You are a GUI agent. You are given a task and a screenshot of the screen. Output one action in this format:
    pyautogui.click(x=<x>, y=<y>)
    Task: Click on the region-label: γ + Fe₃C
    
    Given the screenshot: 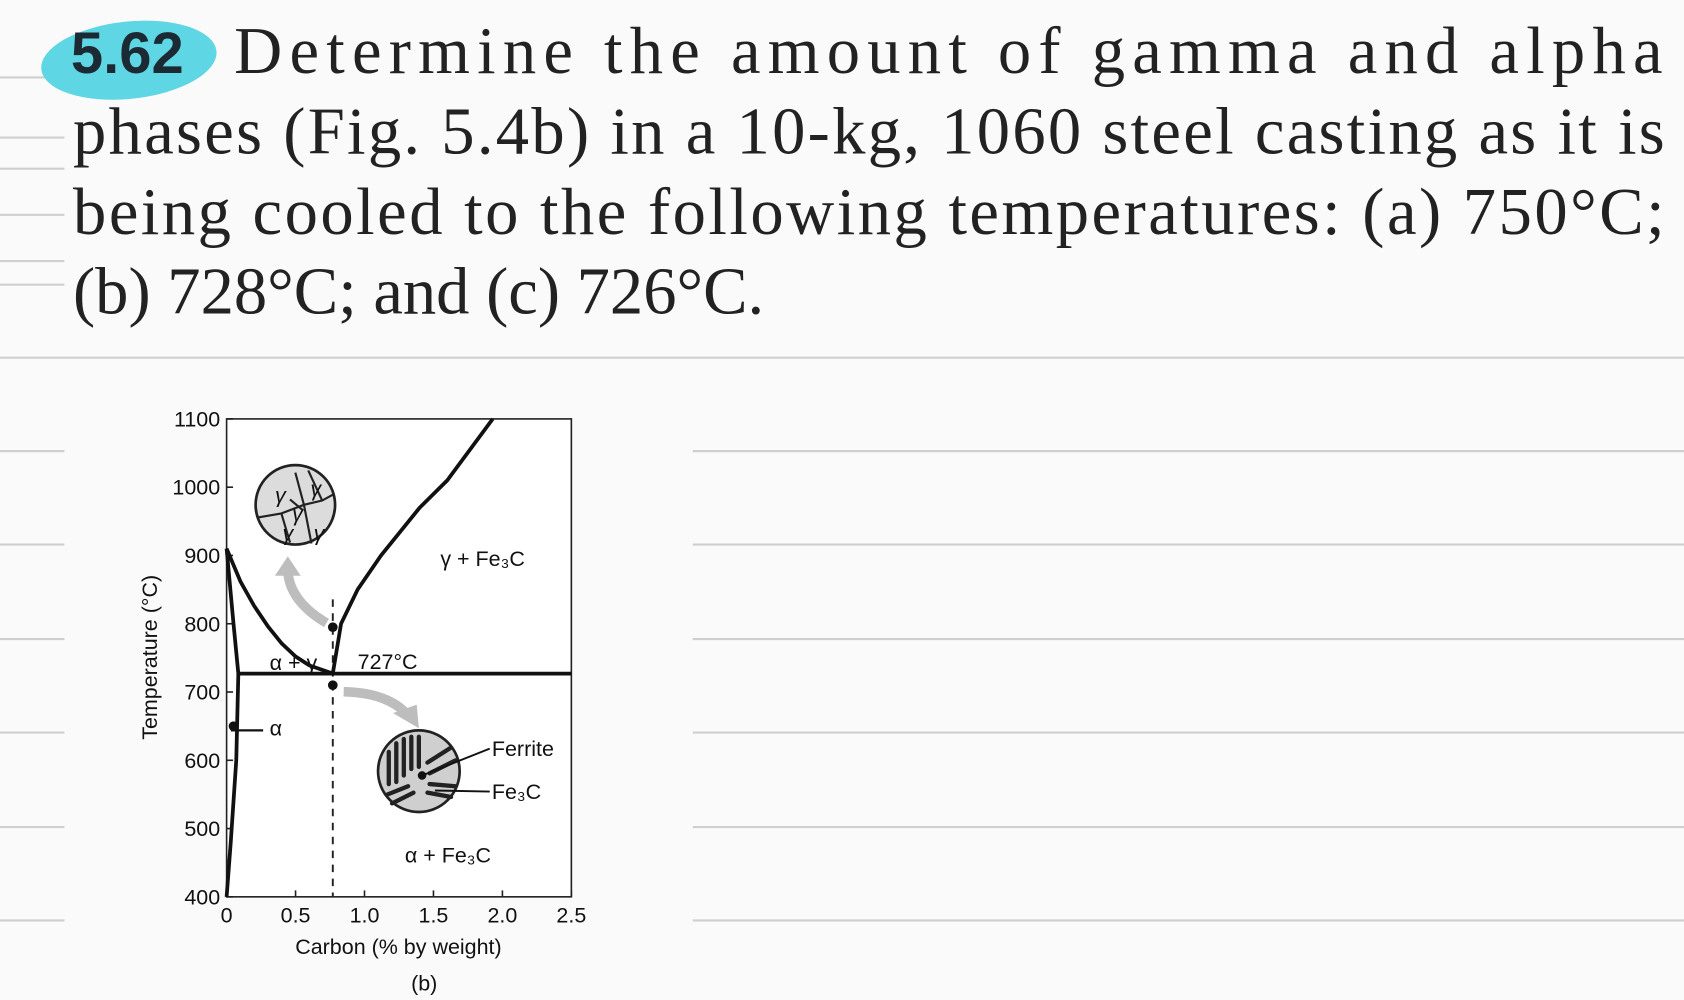 What is the action you would take?
    pyautogui.click(x=482, y=559)
    